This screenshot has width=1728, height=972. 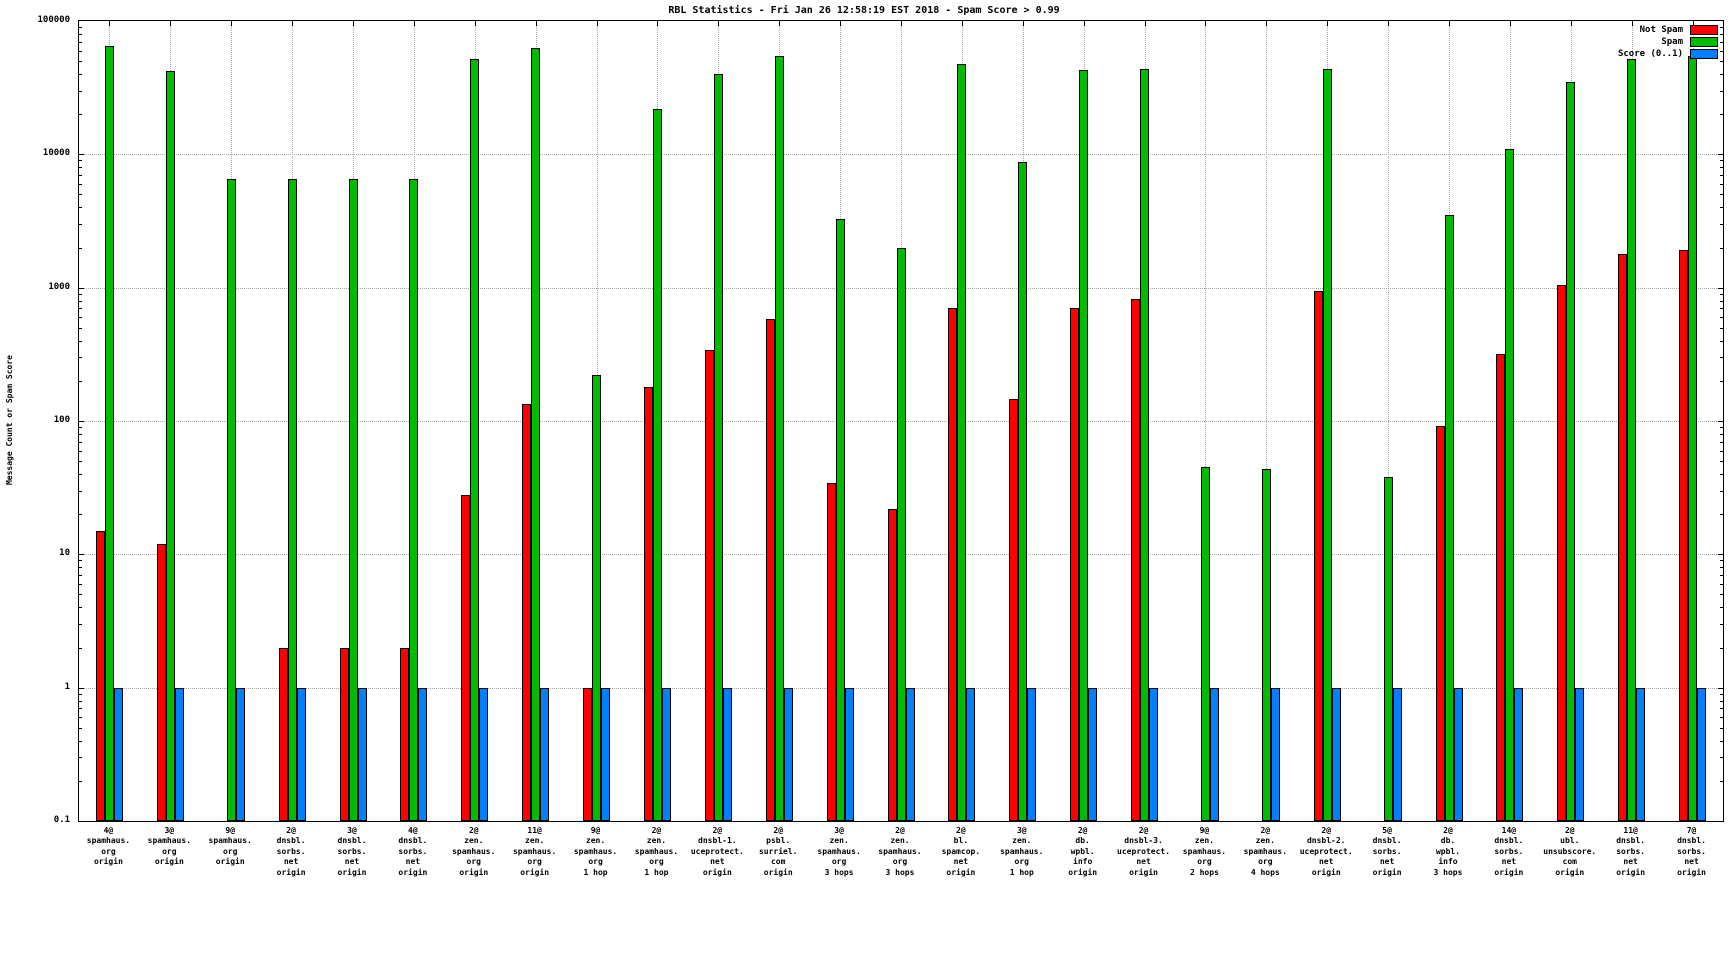 What do you see at coordinates (1668, 54) in the screenshot?
I see `legend-item: Score (0..1)` at bounding box center [1668, 54].